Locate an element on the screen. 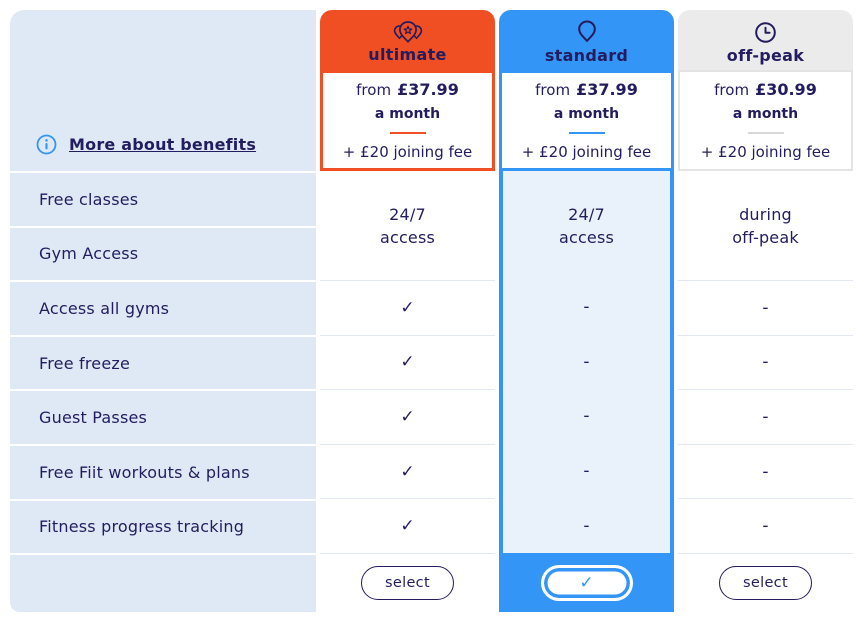  price-box-ultimate: from £37.99 a month + £20 joining fee is located at coordinates (407, 120).